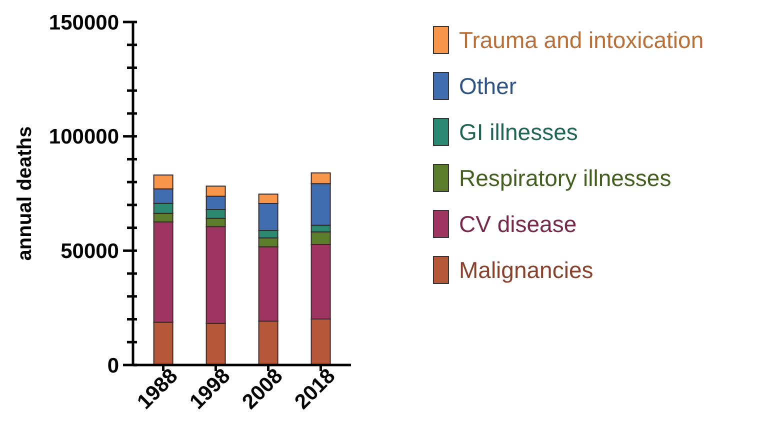  What do you see at coordinates (89, 252) in the screenshot?
I see `y-tick-label: 50000` at bounding box center [89, 252].